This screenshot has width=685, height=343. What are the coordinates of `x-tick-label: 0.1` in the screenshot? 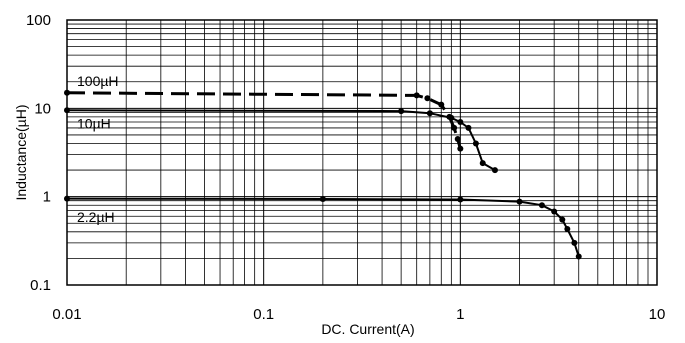 It's located at (263, 314).